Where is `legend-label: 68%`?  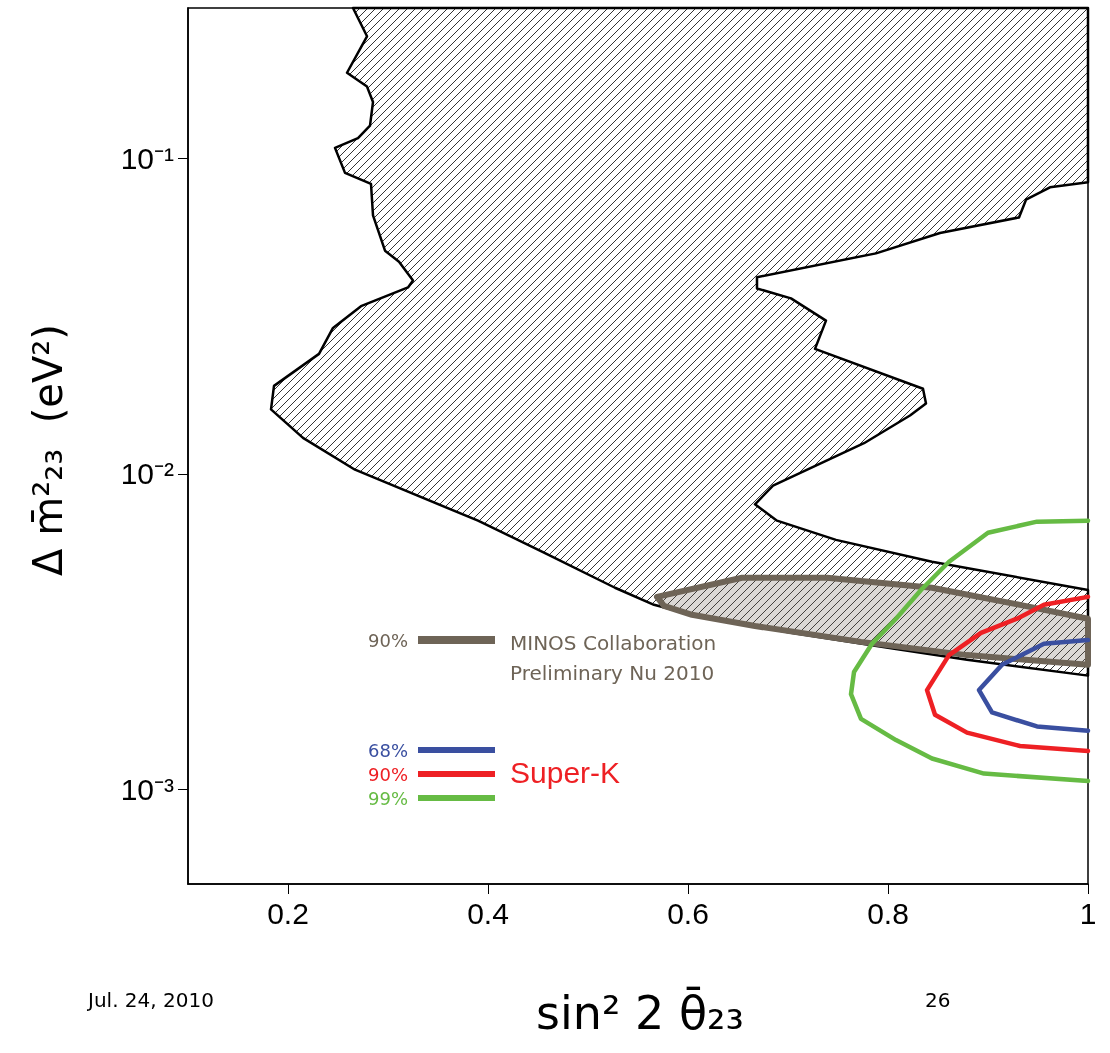 legend-label: 68% is located at coordinates (387, 750).